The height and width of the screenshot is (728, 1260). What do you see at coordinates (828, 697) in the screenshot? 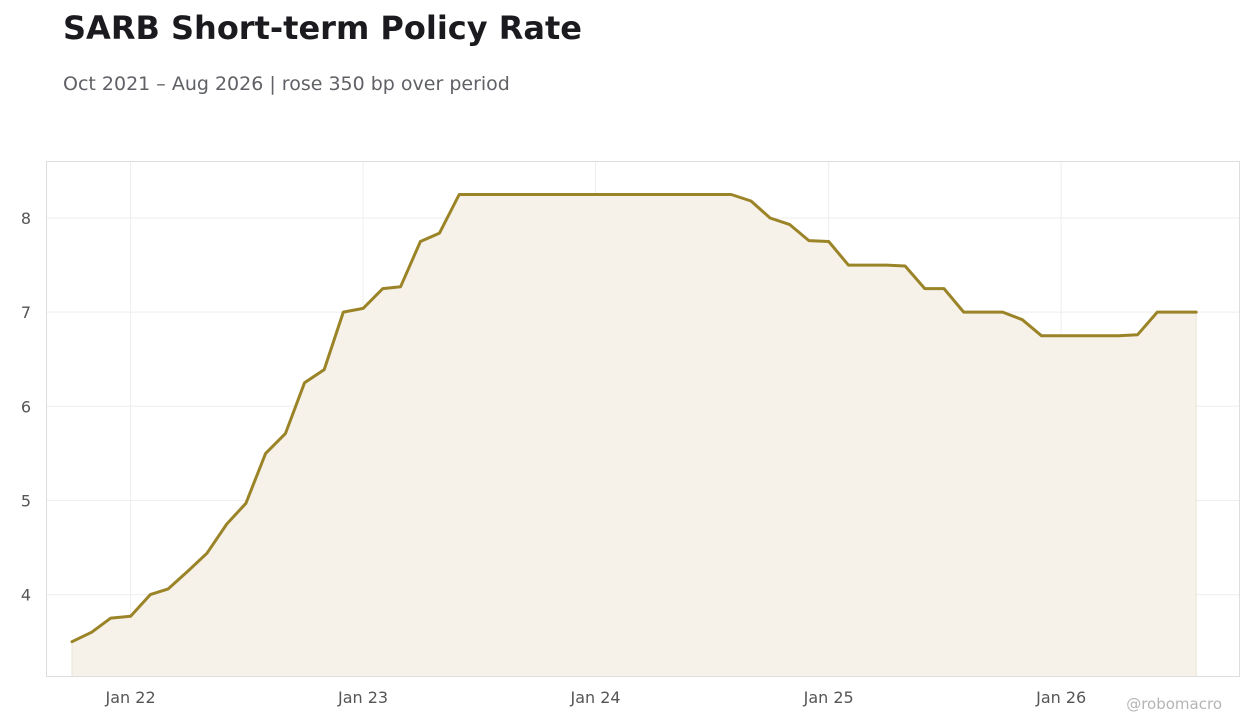
I see `x-tick-label: Jan 25` at bounding box center [828, 697].